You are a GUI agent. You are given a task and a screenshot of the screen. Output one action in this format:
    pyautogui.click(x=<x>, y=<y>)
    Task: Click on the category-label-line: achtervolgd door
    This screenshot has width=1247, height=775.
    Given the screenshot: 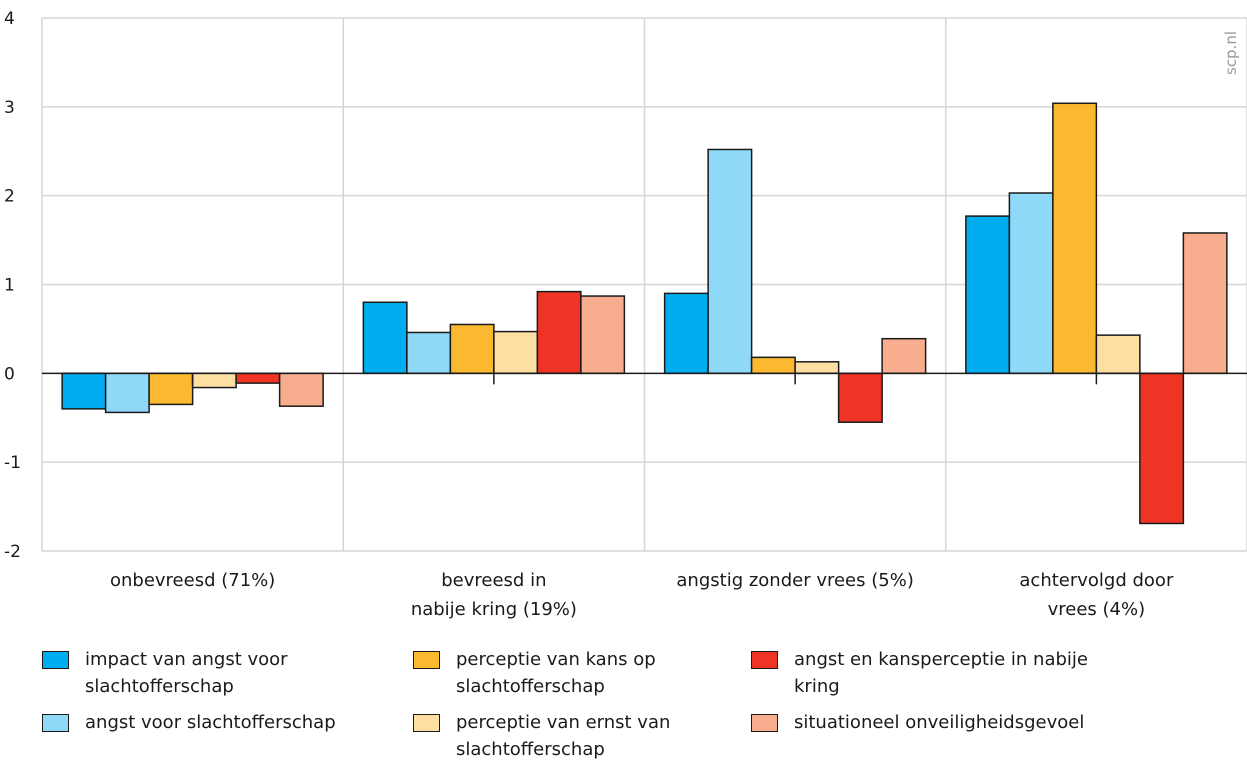 What is the action you would take?
    pyautogui.click(x=1096, y=580)
    